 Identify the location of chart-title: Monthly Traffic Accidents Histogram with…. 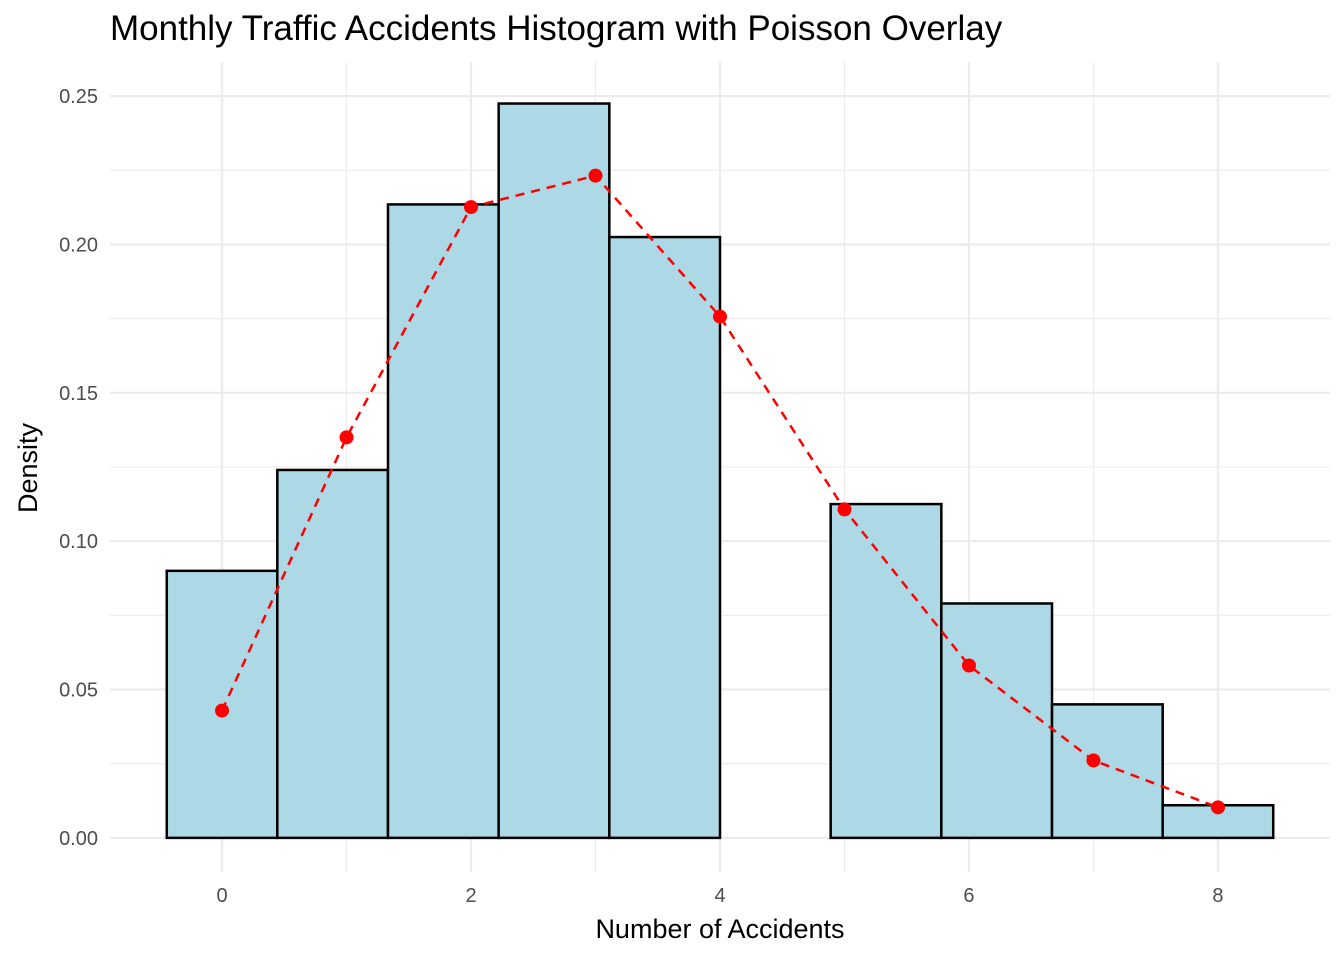
(556, 28).